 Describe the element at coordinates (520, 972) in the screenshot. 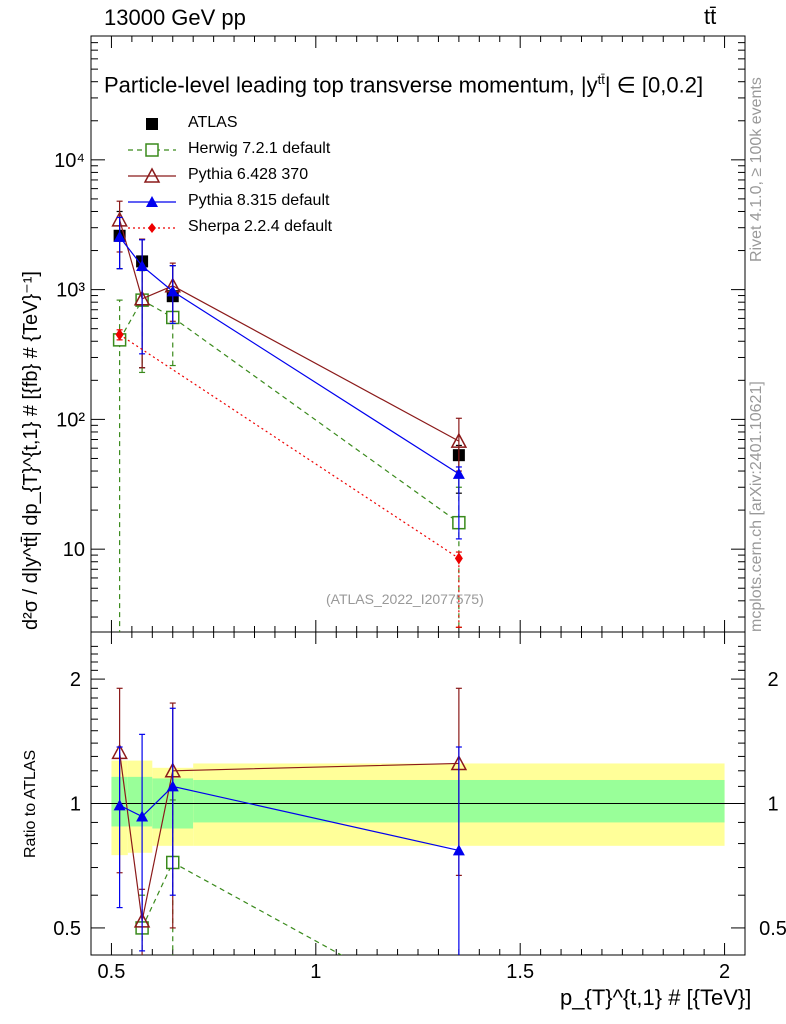

I see `x-tick-label: 1.5` at that location.